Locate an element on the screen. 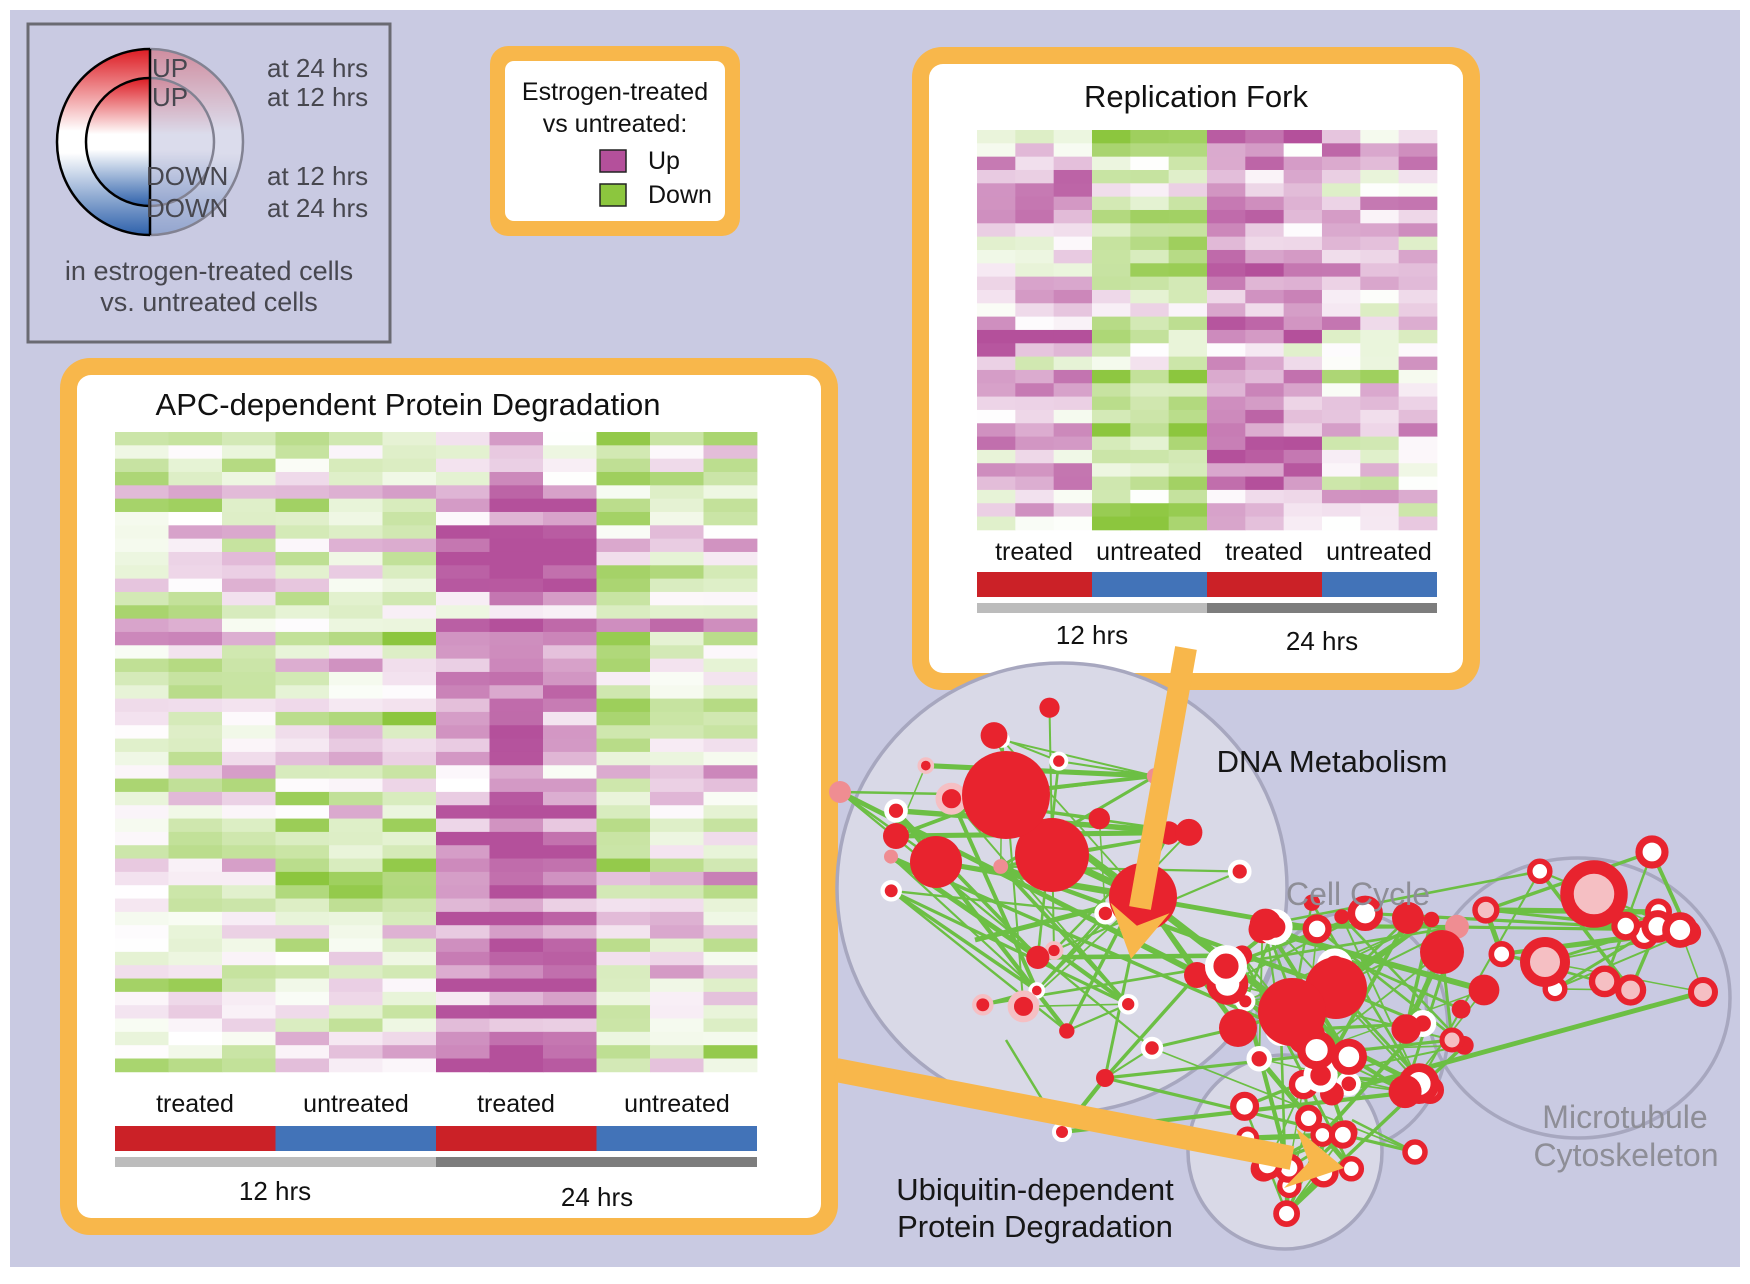 The width and height of the screenshot is (1750, 1284). down-swatch is located at coordinates (613, 195).